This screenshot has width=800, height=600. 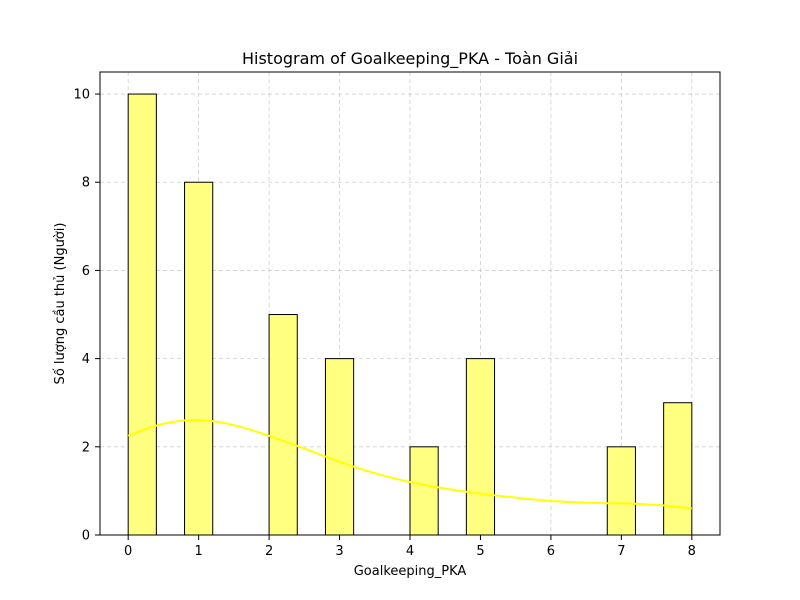 What do you see at coordinates (339, 551) in the screenshot?
I see `x-tick-label: 3` at bounding box center [339, 551].